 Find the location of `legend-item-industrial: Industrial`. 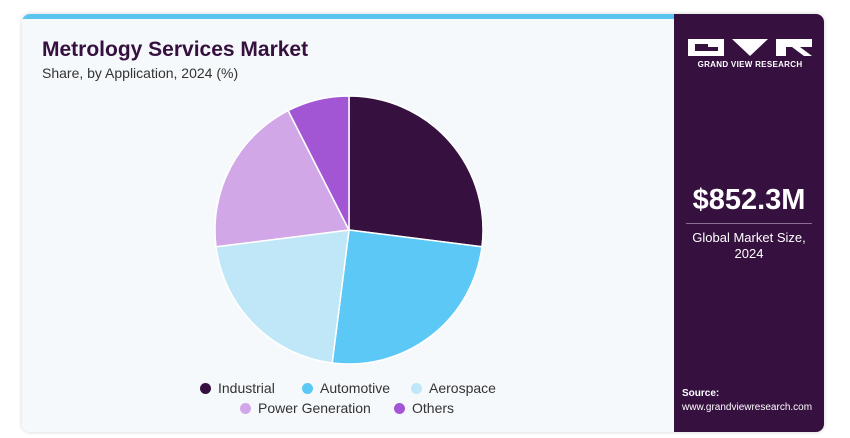

legend-item-industrial: Industrial is located at coordinates (237, 388).